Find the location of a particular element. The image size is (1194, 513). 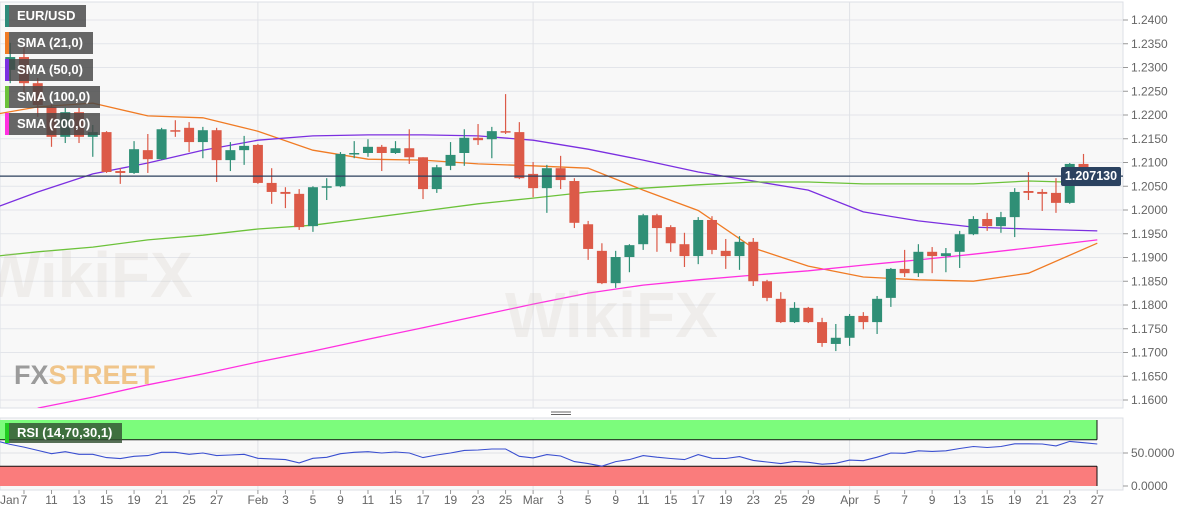

pane-resize-handle is located at coordinates (561, 413).